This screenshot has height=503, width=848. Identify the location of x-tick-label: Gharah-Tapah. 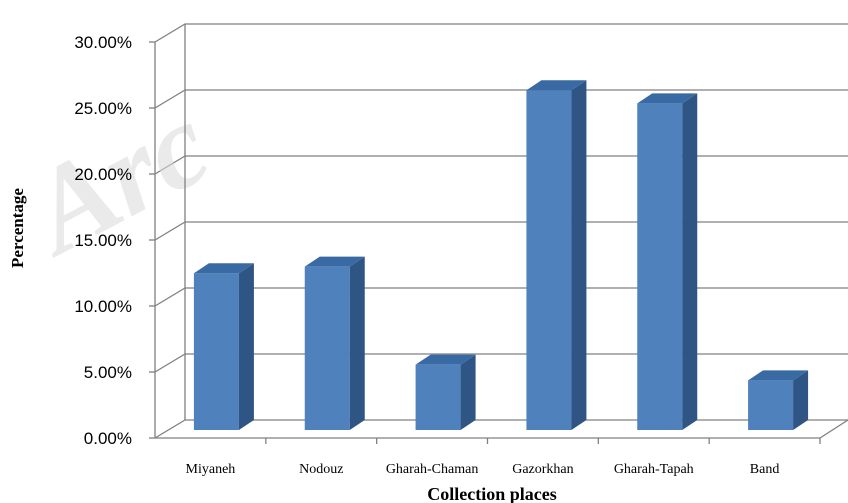
(654, 469).